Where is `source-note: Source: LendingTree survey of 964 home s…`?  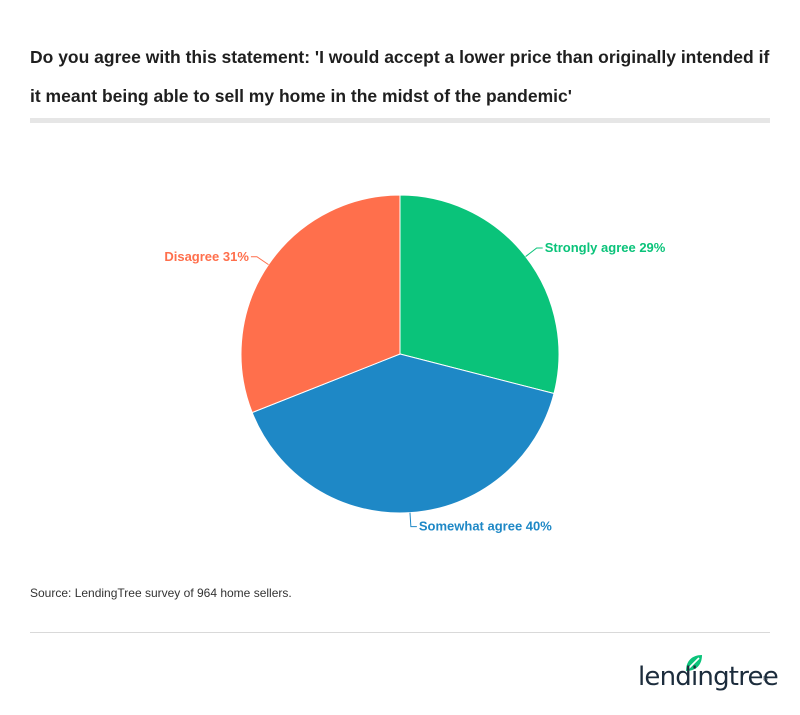
source-note: Source: LendingTree survey of 964 home s… is located at coordinates (161, 593).